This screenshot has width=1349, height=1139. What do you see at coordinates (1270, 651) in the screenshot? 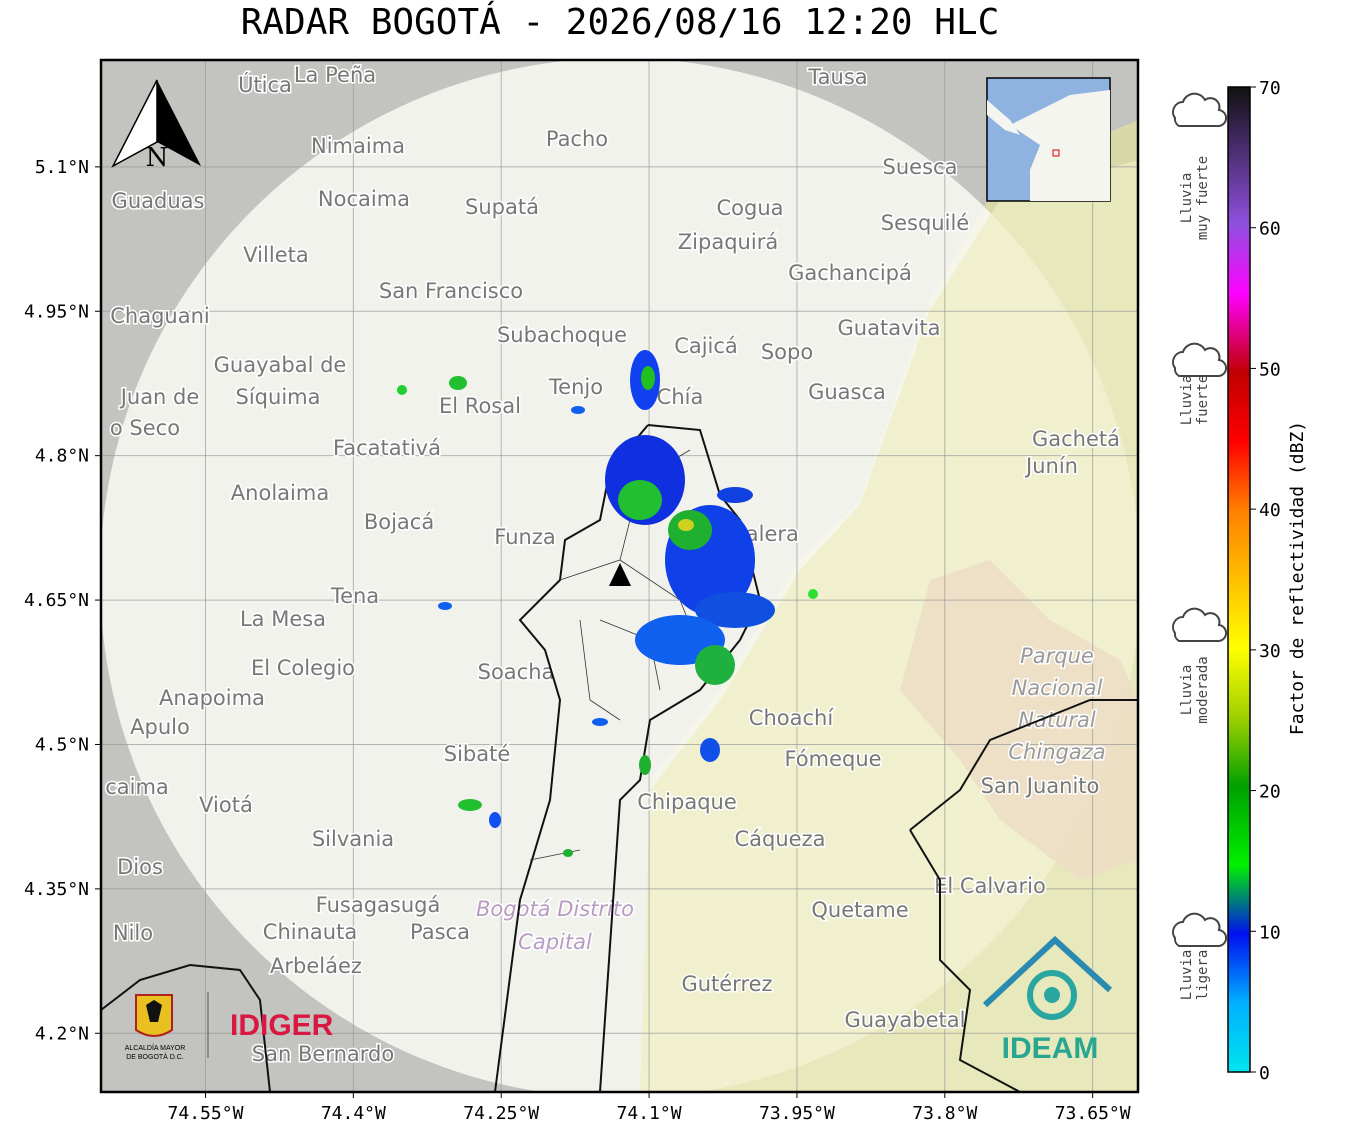
I see `colorbar-tick-label: 30` at bounding box center [1270, 651].